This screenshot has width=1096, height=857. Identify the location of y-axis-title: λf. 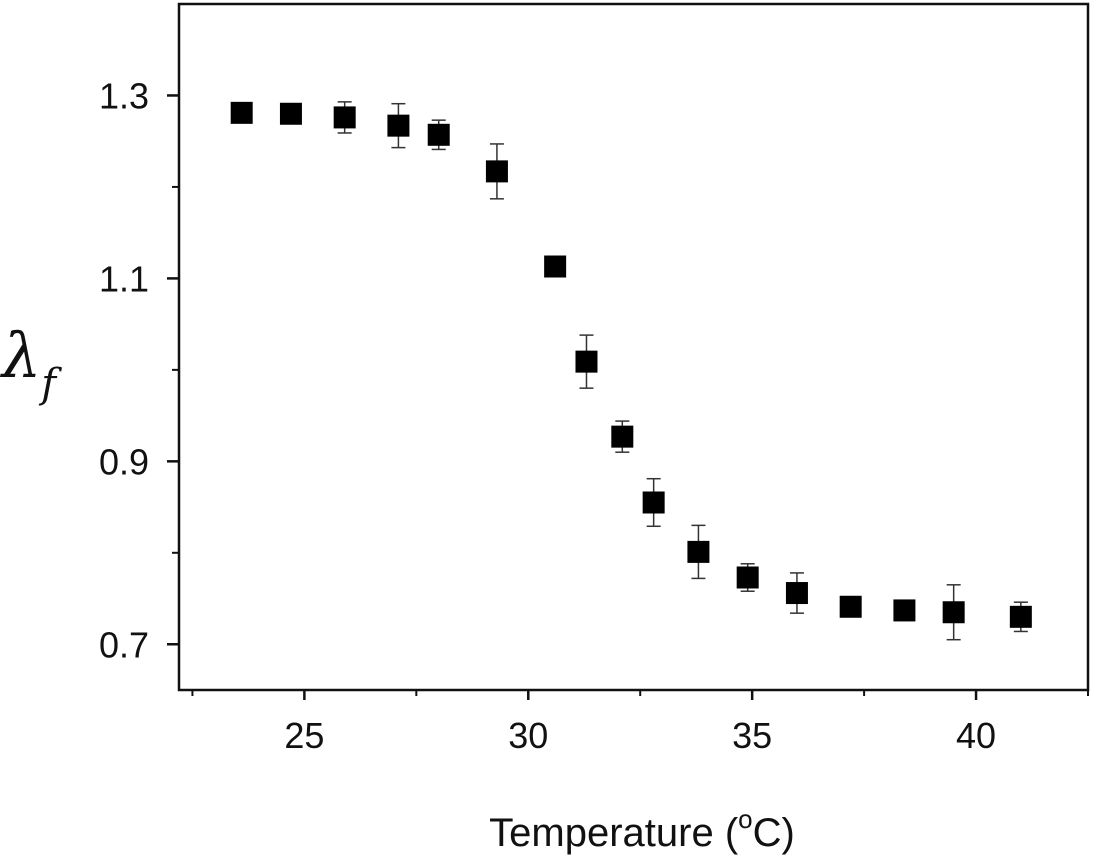
(31, 363).